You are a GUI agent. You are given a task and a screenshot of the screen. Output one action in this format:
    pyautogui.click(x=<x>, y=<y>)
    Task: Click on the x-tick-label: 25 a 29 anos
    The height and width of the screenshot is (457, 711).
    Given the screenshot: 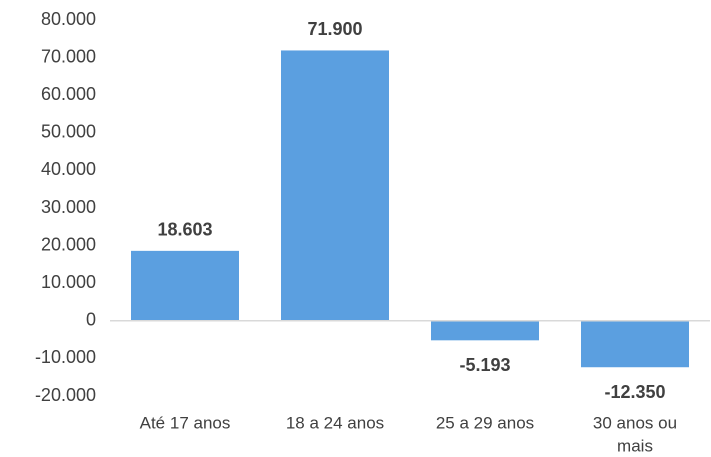 What is the action you would take?
    pyautogui.click(x=485, y=422)
    